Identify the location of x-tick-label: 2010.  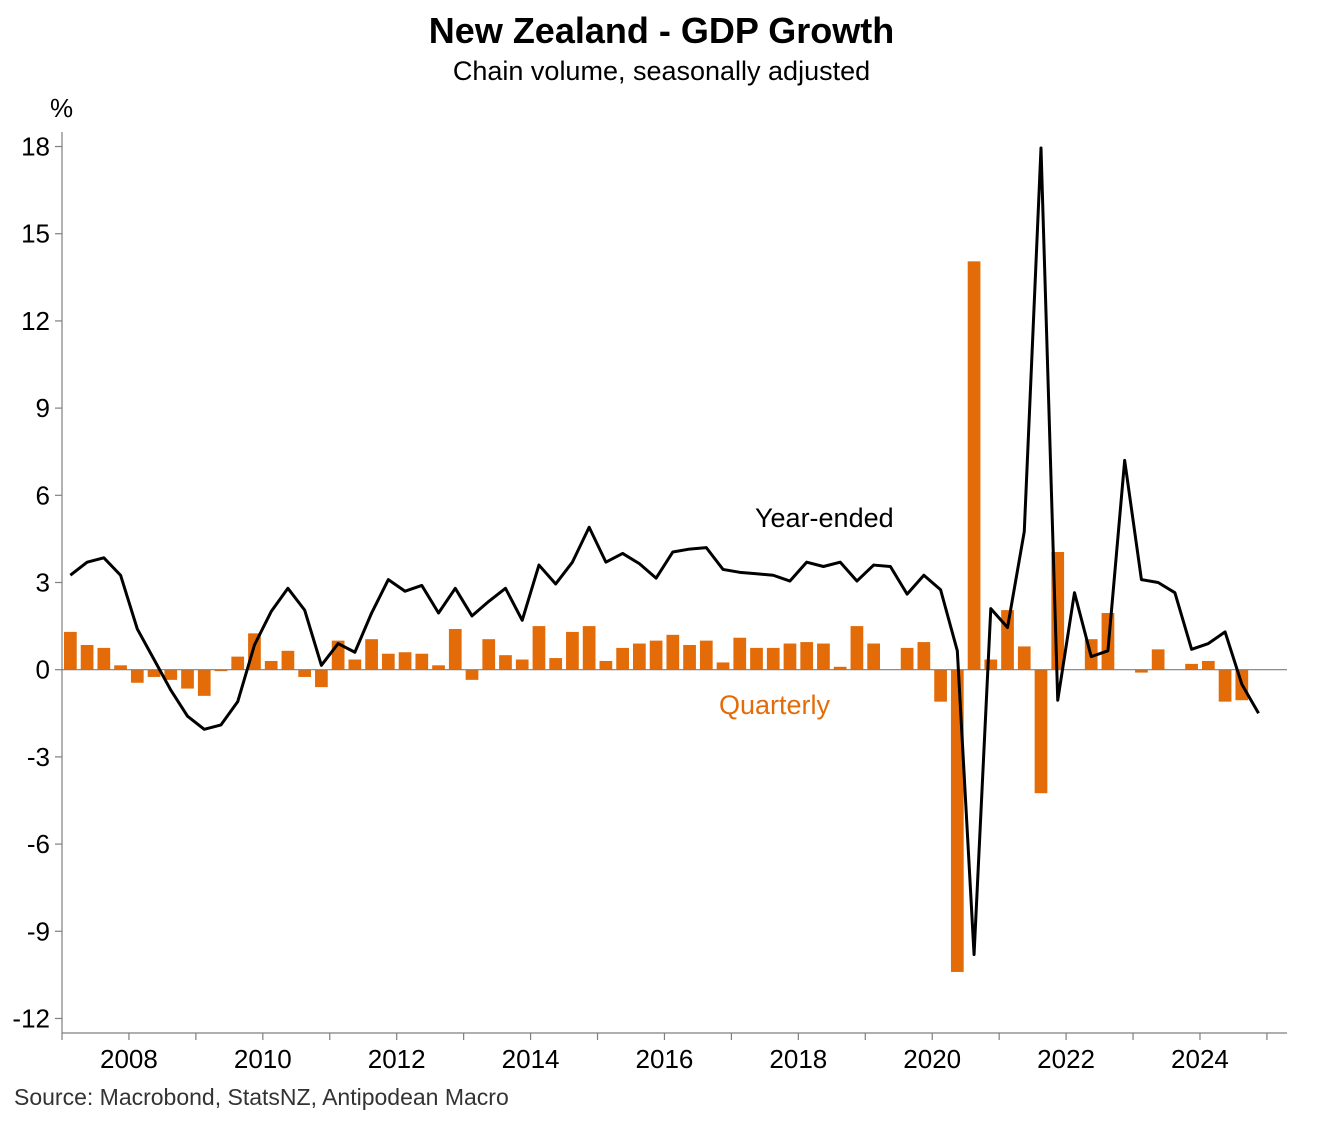
(263, 1059).